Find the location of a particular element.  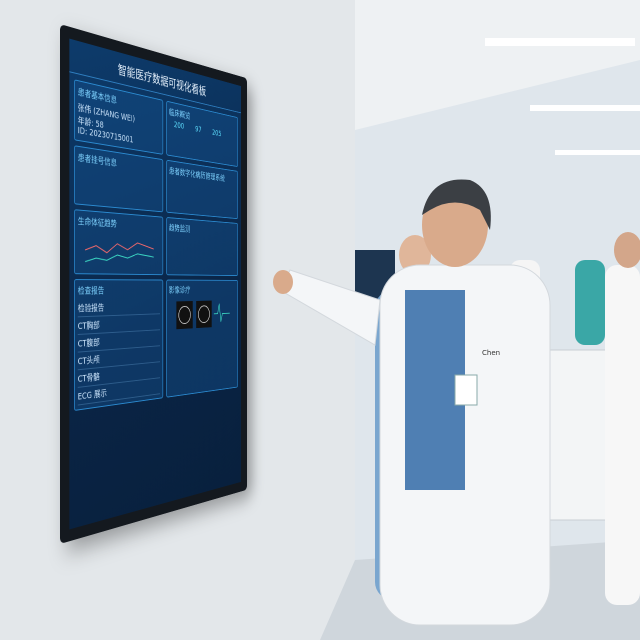

imaging-panel: 影像诊疗 is located at coordinates (202, 338).